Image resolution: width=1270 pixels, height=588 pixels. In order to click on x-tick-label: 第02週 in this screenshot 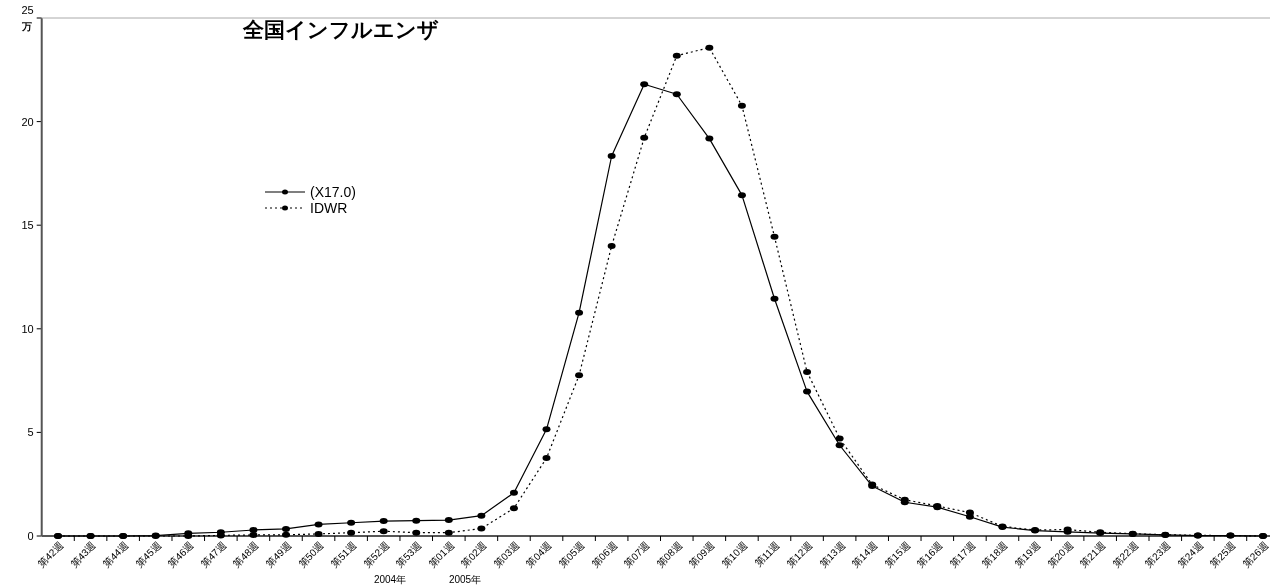, I will do `click(474, 554)`.